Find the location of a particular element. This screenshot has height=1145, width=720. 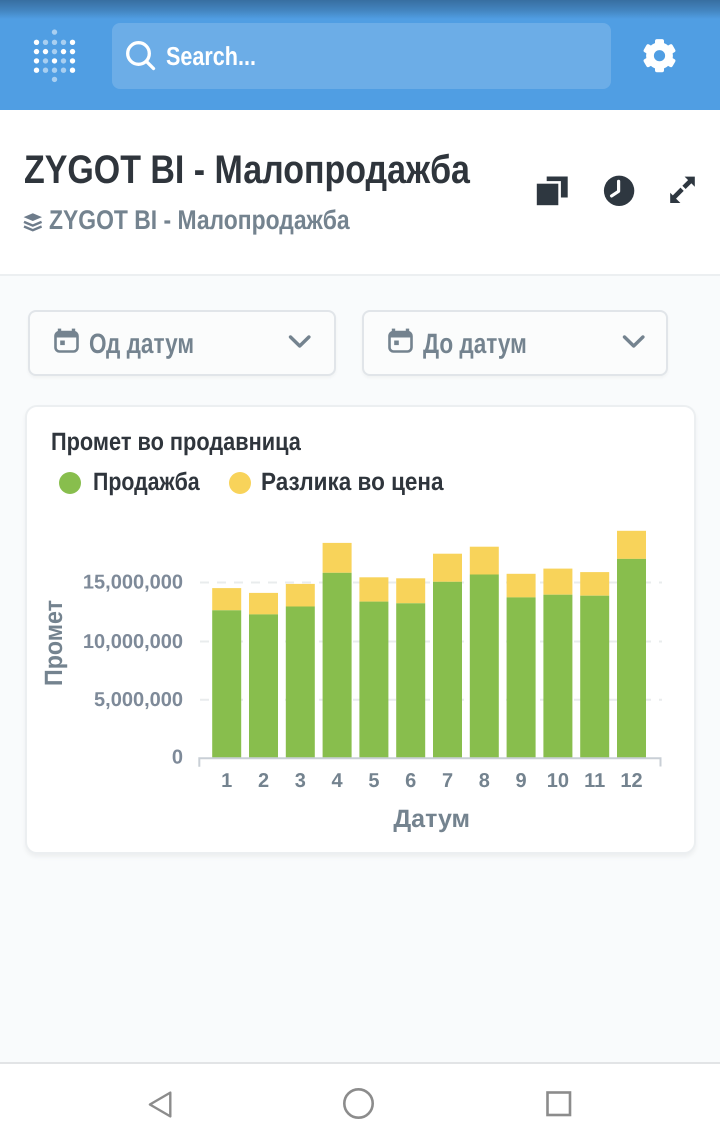

svg-text: 8 is located at coordinates (484, 781).